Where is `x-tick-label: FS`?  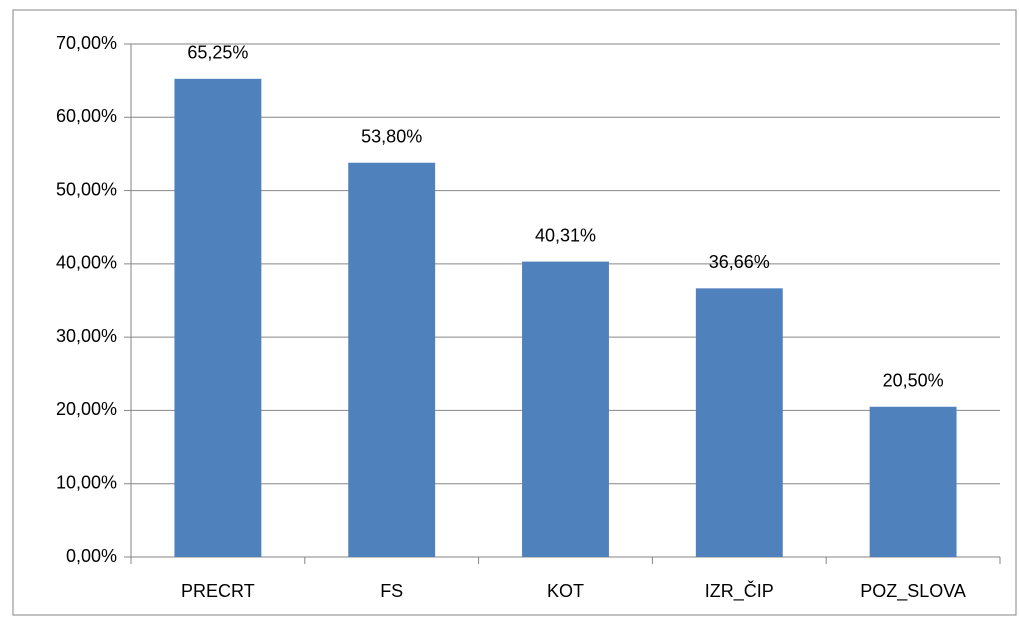 x-tick-label: FS is located at coordinates (391, 591).